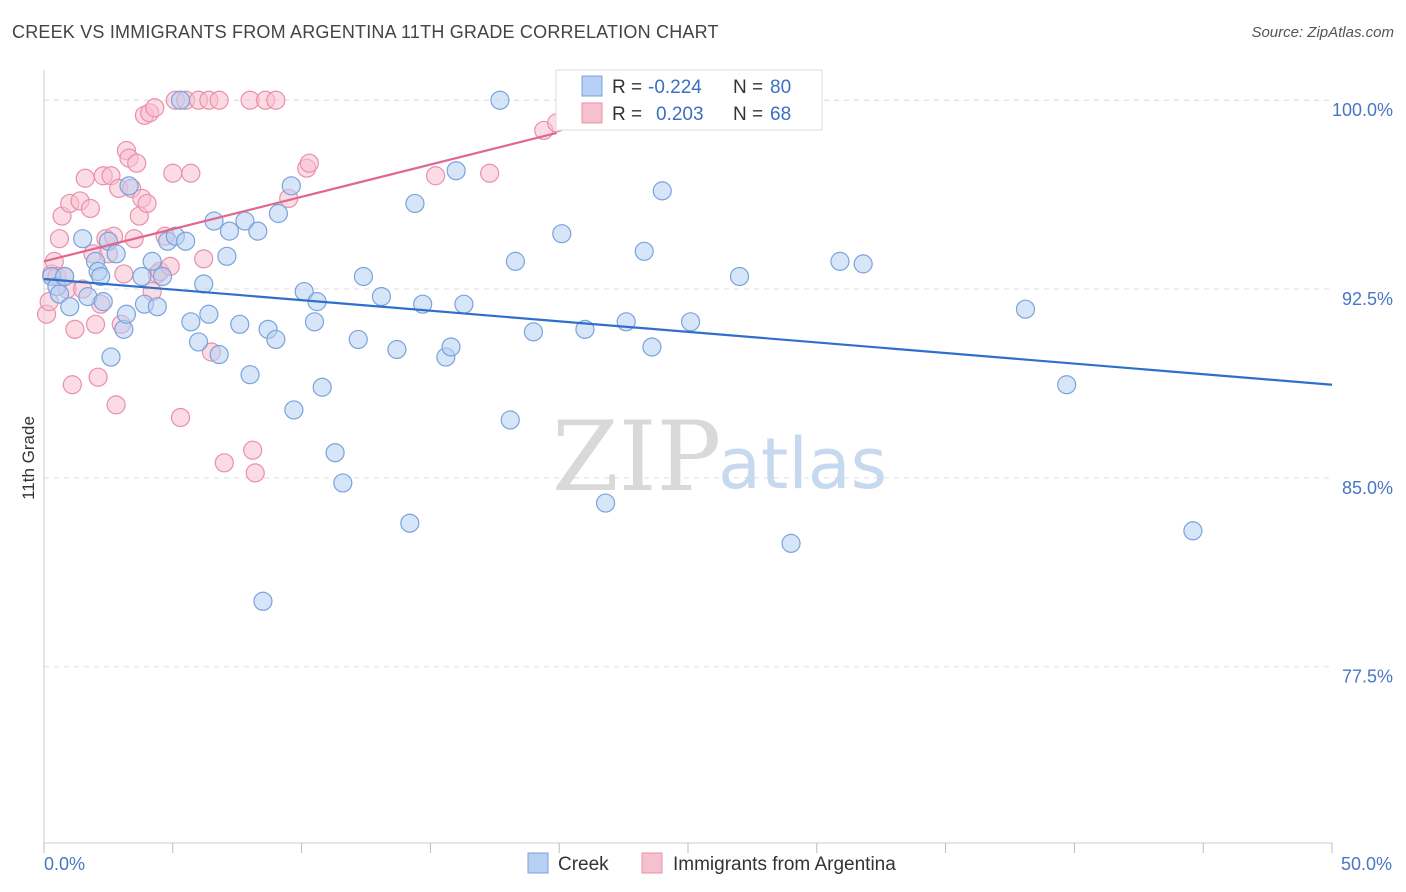 This screenshot has height=892, width=1406. What do you see at coordinates (592, 113) in the screenshot?
I see `stats-argentina-swatch` at bounding box center [592, 113].